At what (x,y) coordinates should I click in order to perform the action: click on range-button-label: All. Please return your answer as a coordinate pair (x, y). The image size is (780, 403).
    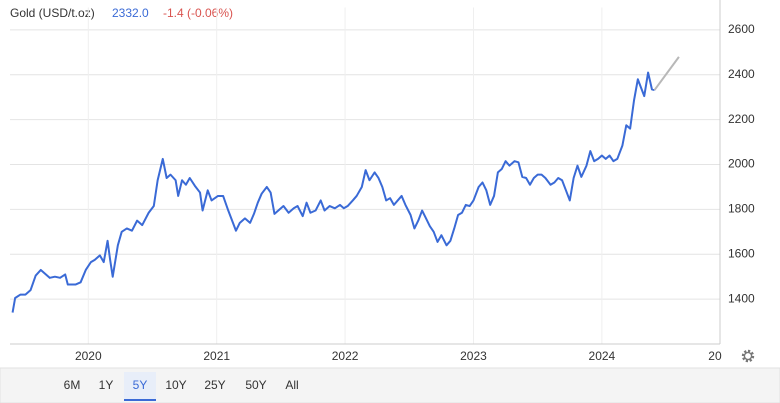
    Looking at the image, I should click on (291, 385).